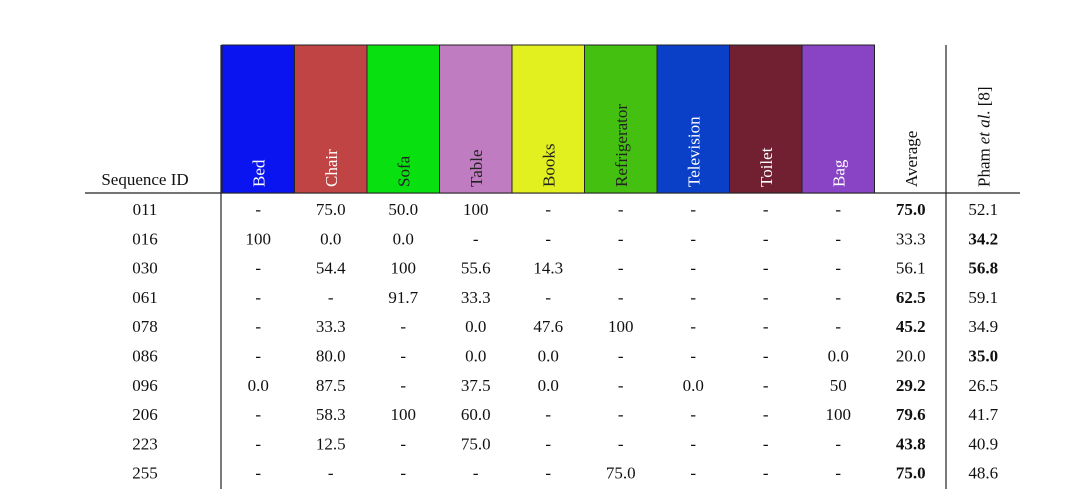 The width and height of the screenshot is (1080, 501). Describe the element at coordinates (911, 238) in the screenshot. I see `cell-average: 33.3` at that location.